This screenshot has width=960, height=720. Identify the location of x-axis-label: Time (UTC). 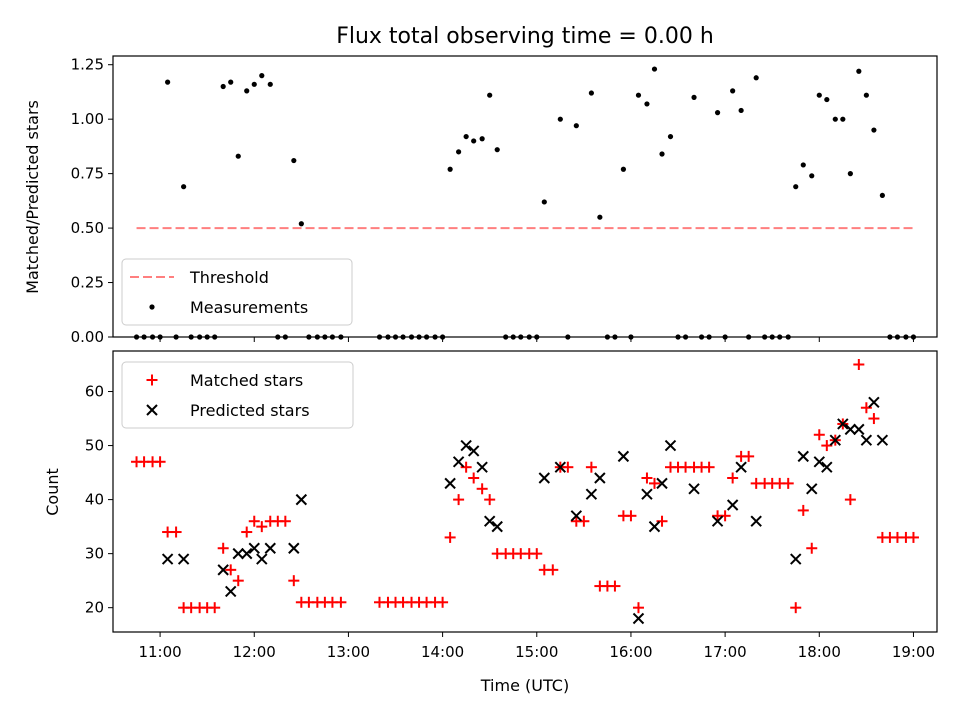
(524, 685).